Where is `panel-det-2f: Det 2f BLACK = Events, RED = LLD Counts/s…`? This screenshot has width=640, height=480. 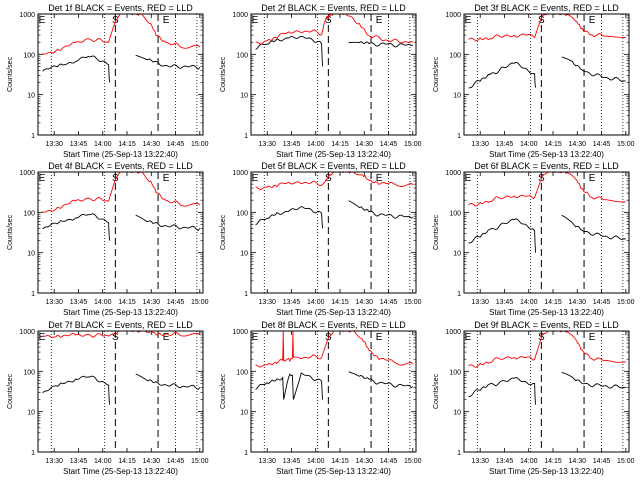 panel-det-2f: Det 2f BLACK = Events, RED = LLD Counts/s… is located at coordinates (321, 81).